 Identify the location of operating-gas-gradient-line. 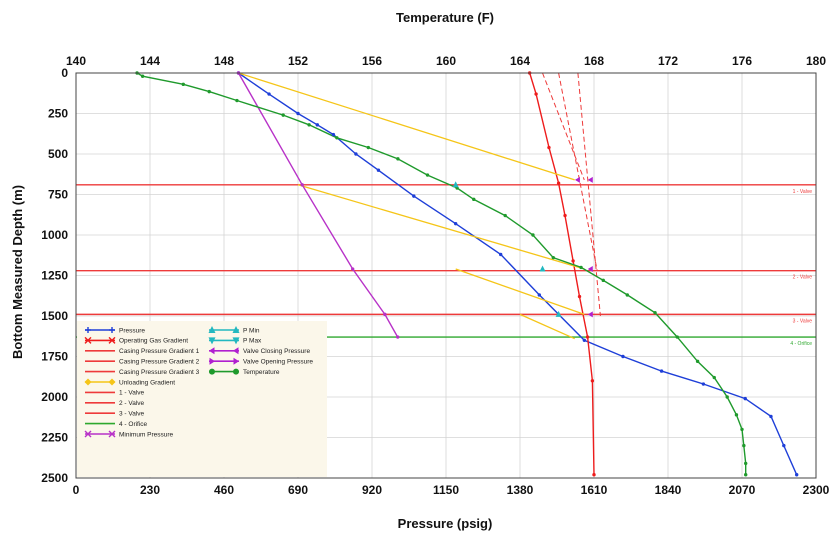
(562, 273).